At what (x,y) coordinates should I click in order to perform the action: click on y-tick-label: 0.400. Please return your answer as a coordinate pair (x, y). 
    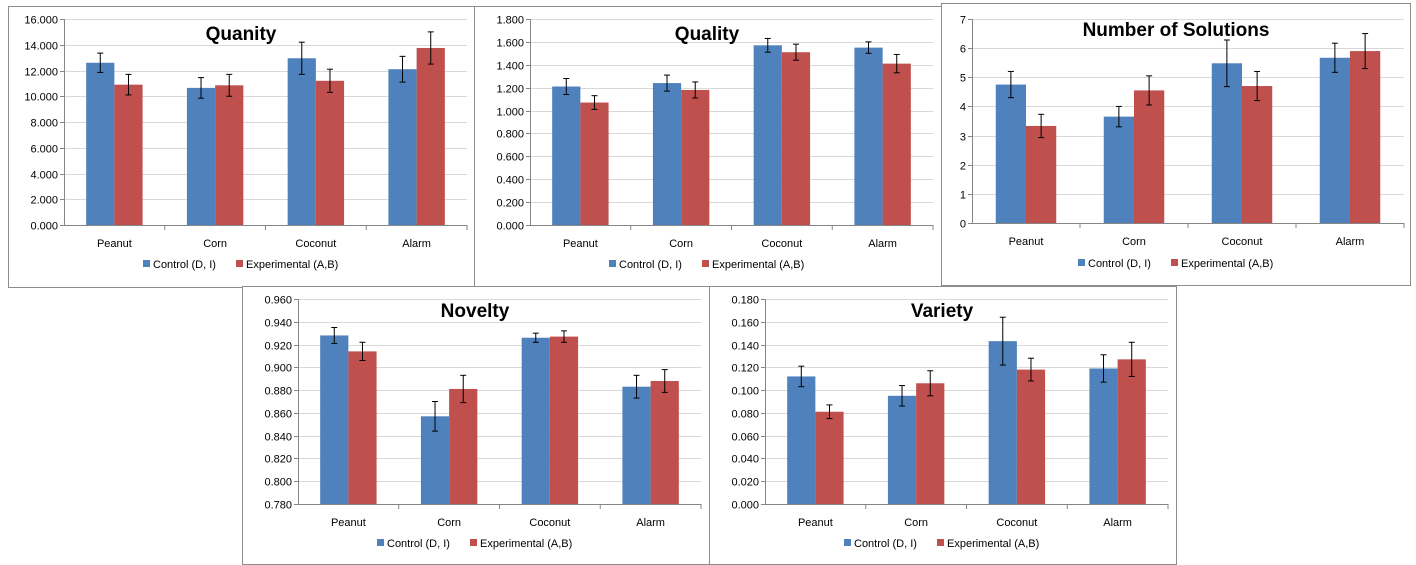
    Looking at the image, I should click on (510, 181).